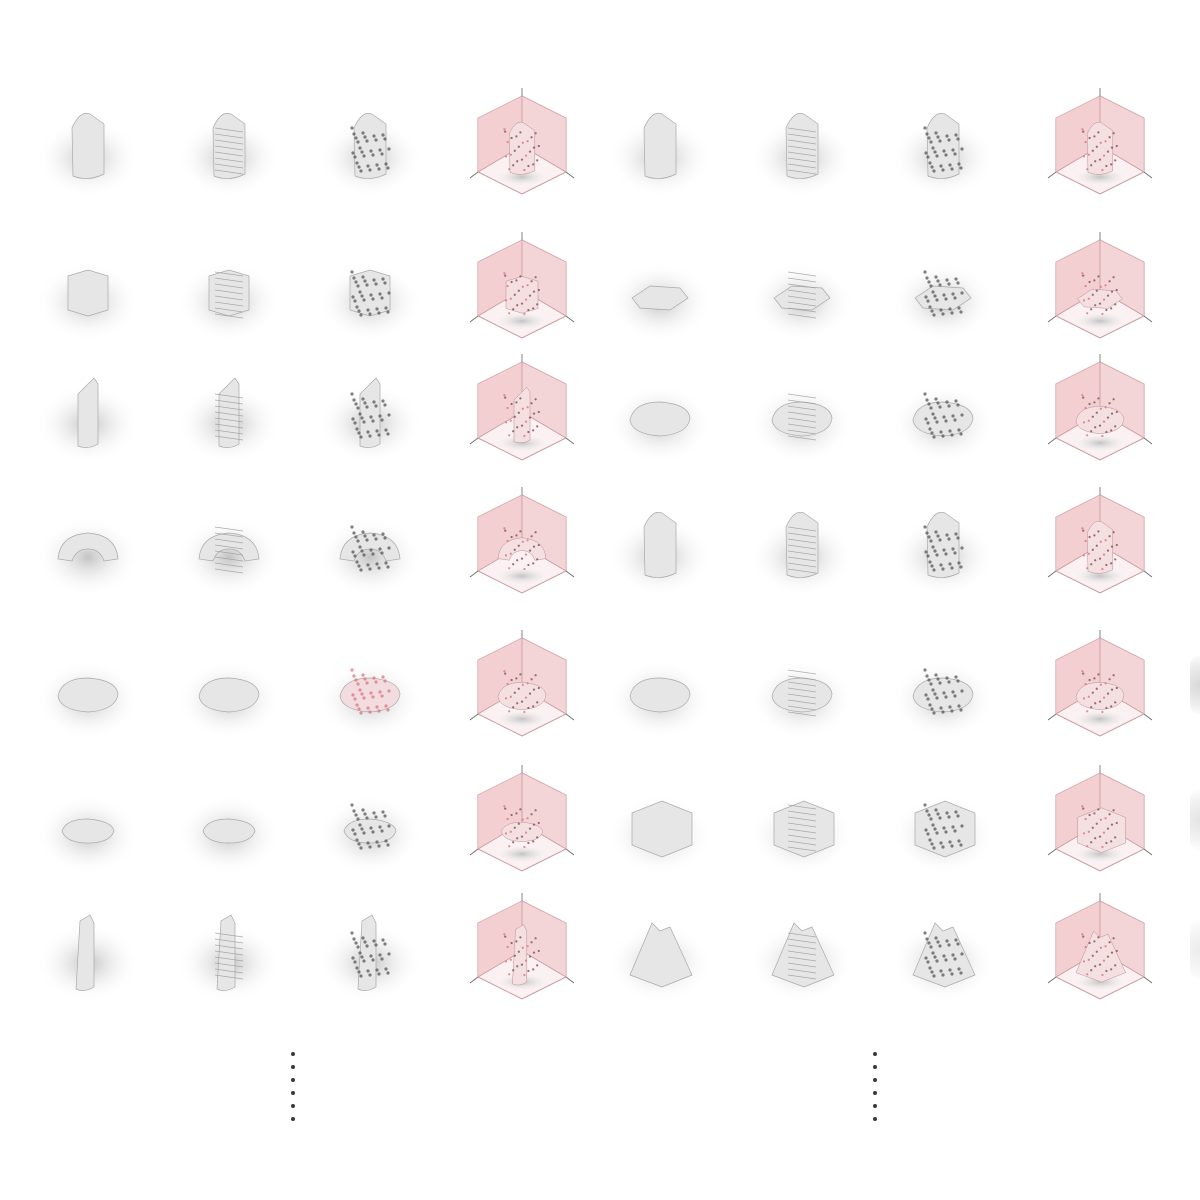 The width and height of the screenshot is (1200, 1200). What do you see at coordinates (293, 1091) in the screenshot?
I see `continuation-ellipsis-left` at bounding box center [293, 1091].